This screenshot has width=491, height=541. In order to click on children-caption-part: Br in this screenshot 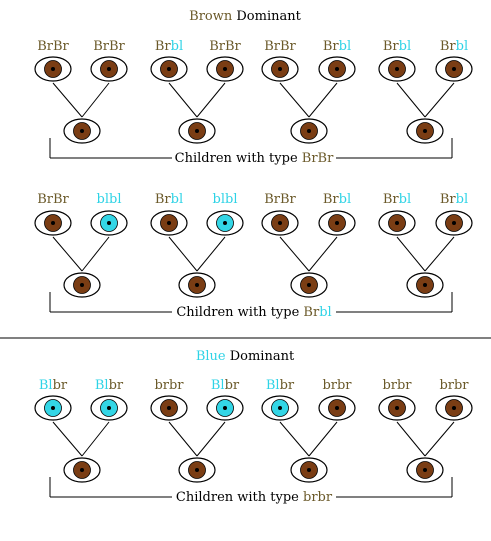, I will do `click(311, 312)`.